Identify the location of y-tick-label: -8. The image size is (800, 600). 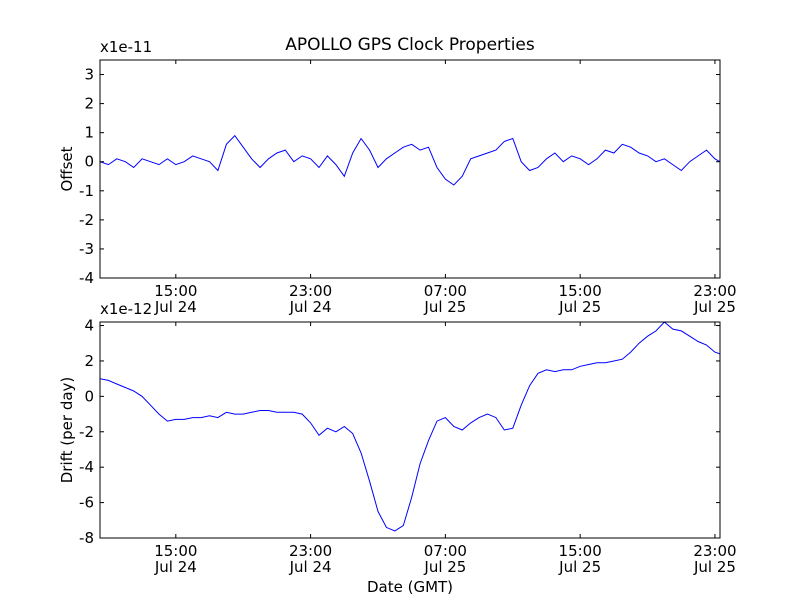
(86, 538).